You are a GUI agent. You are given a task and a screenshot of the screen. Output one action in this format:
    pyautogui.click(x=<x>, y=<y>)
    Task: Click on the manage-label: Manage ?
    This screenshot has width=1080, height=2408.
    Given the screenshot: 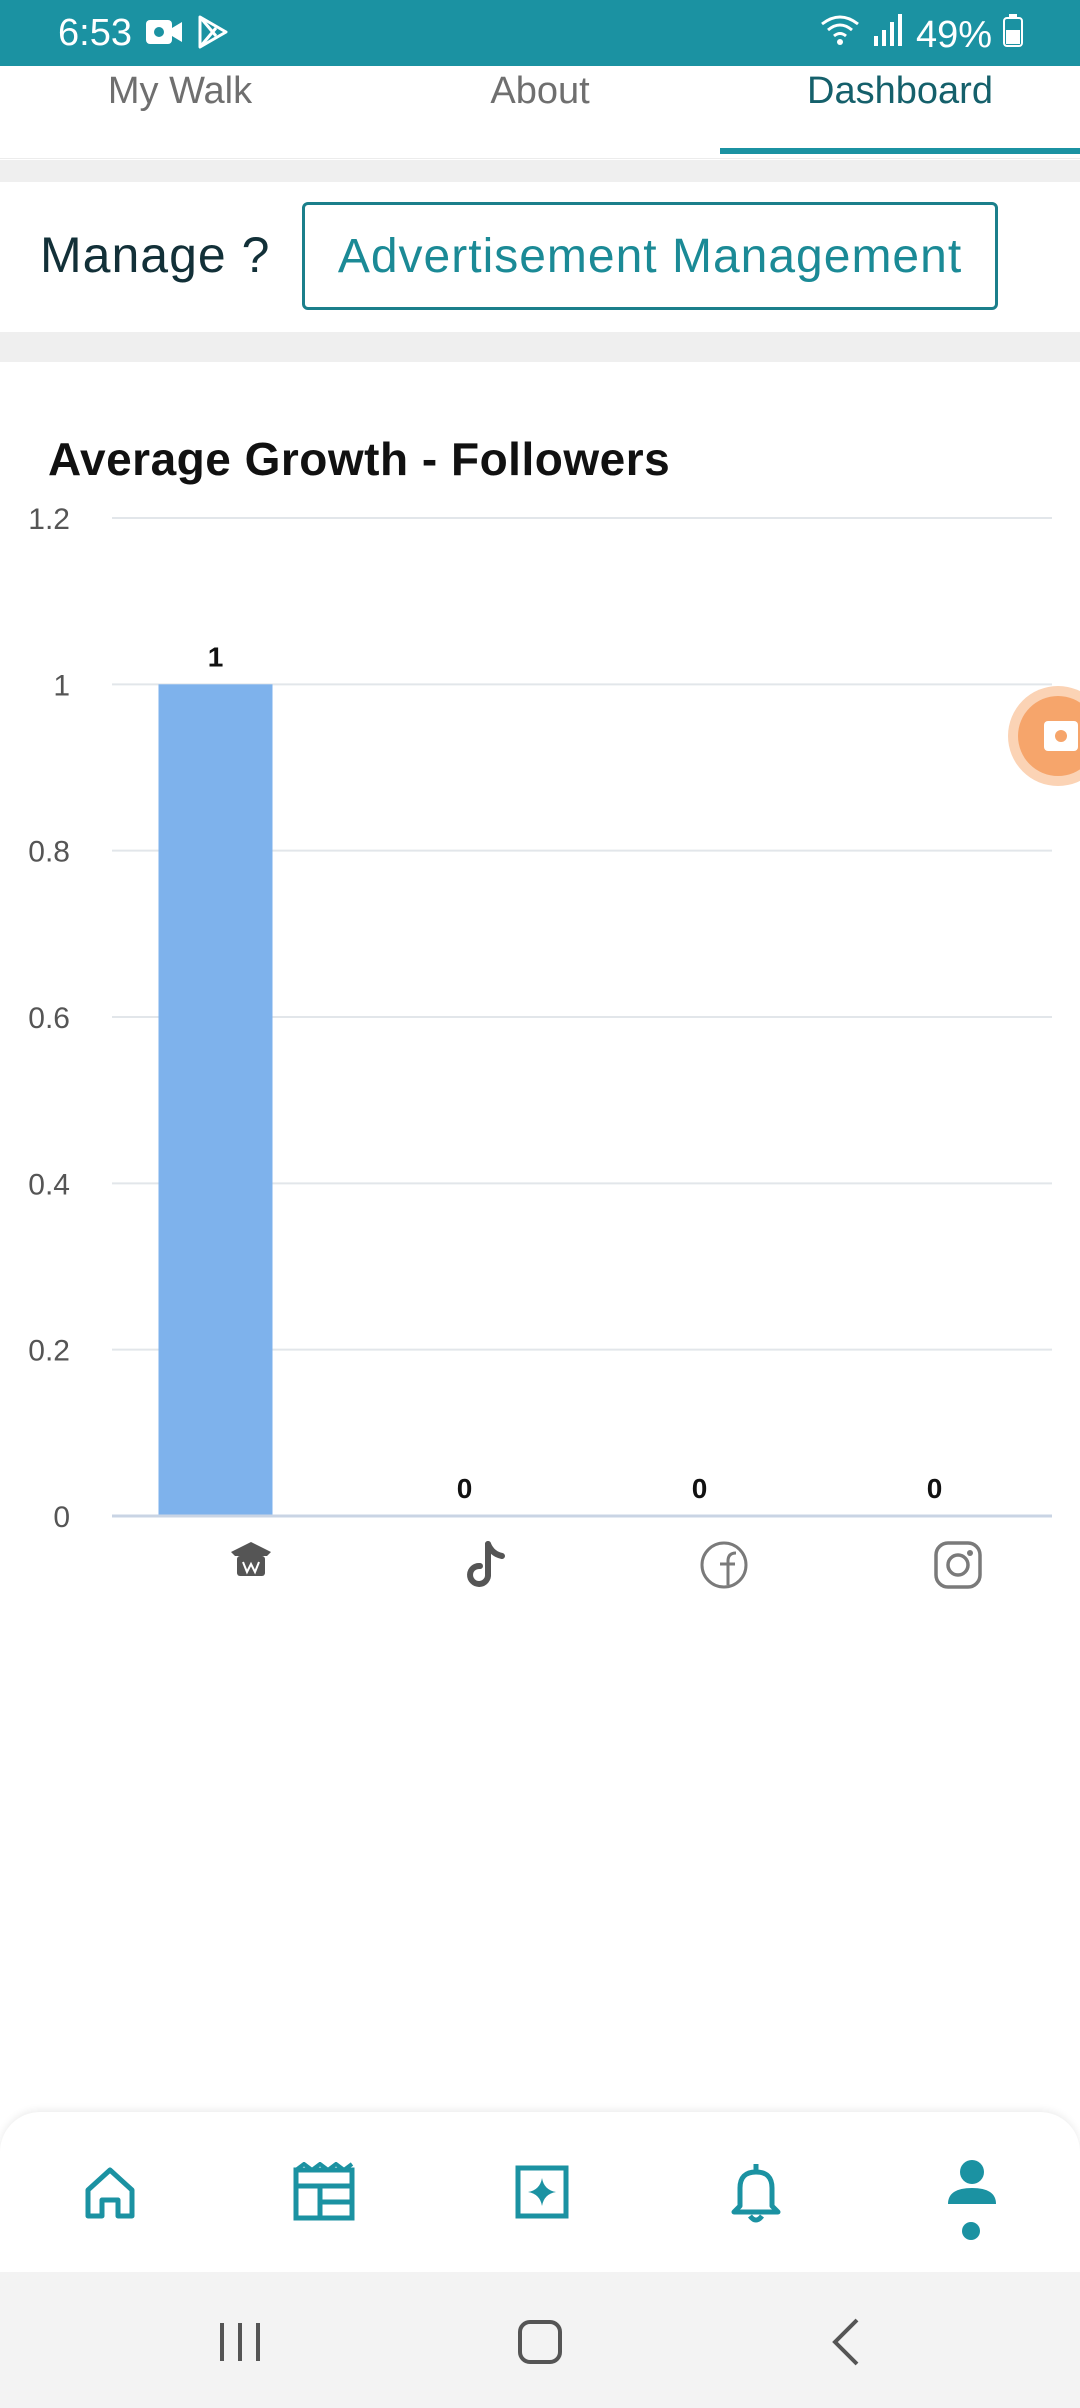 What is the action you would take?
    pyautogui.click(x=155, y=255)
    